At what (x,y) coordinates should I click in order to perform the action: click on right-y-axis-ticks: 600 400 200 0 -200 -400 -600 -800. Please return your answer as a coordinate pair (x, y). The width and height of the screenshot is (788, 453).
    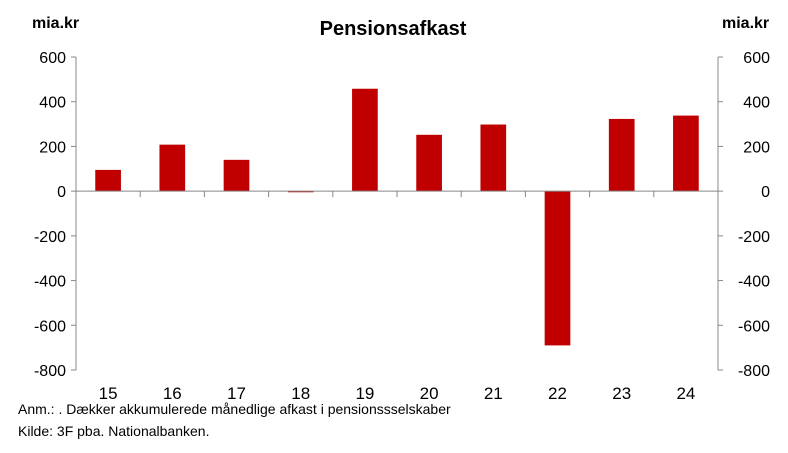
    Looking at the image, I should click on (744, 215).